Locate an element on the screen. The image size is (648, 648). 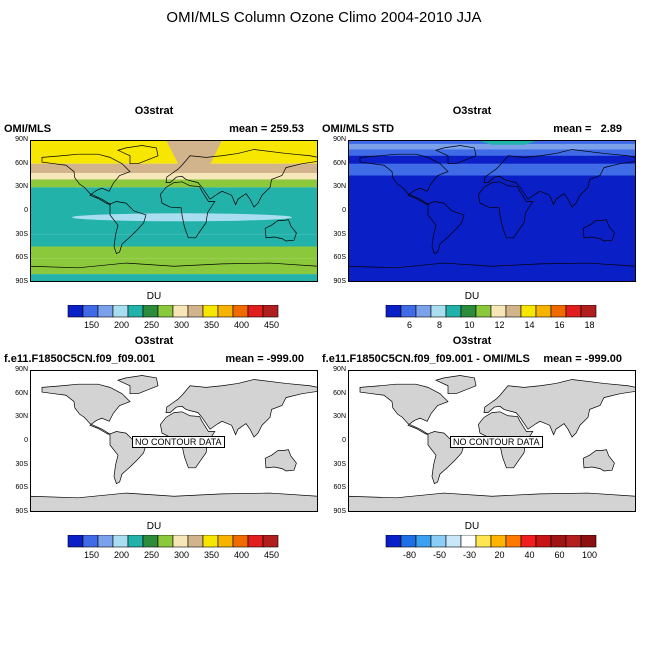
no-contour-data-label: NO CONTOUR DATA is located at coordinates (178, 442).